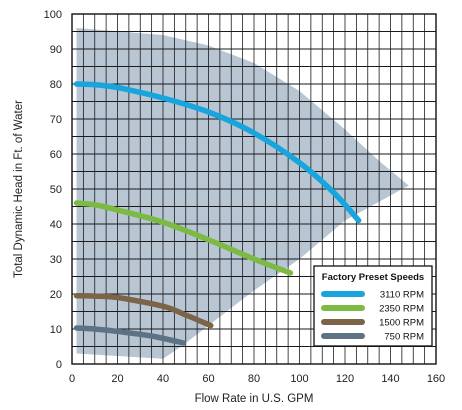 This screenshot has width=462, height=410. I want to click on legend-title: Factory Preset Speeds, so click(373, 277).